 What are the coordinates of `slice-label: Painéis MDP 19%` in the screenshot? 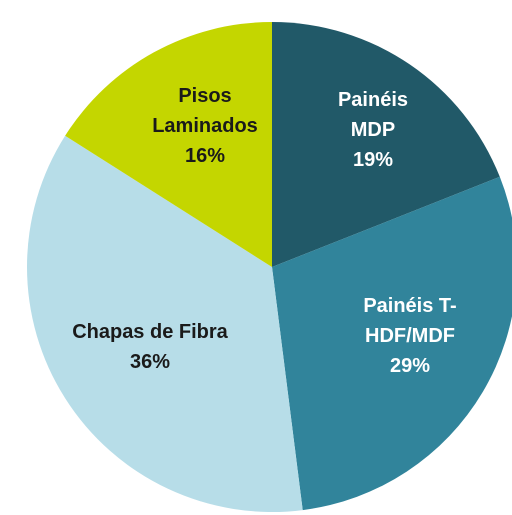 It's located at (373, 130).